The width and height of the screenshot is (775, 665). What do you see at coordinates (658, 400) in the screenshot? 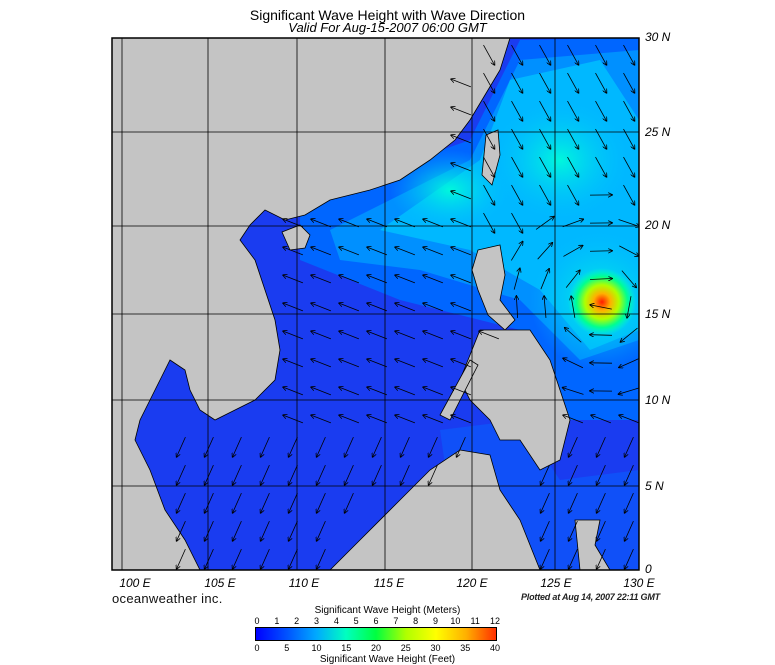
I see `lat-label-10n: 10 N` at bounding box center [658, 400].